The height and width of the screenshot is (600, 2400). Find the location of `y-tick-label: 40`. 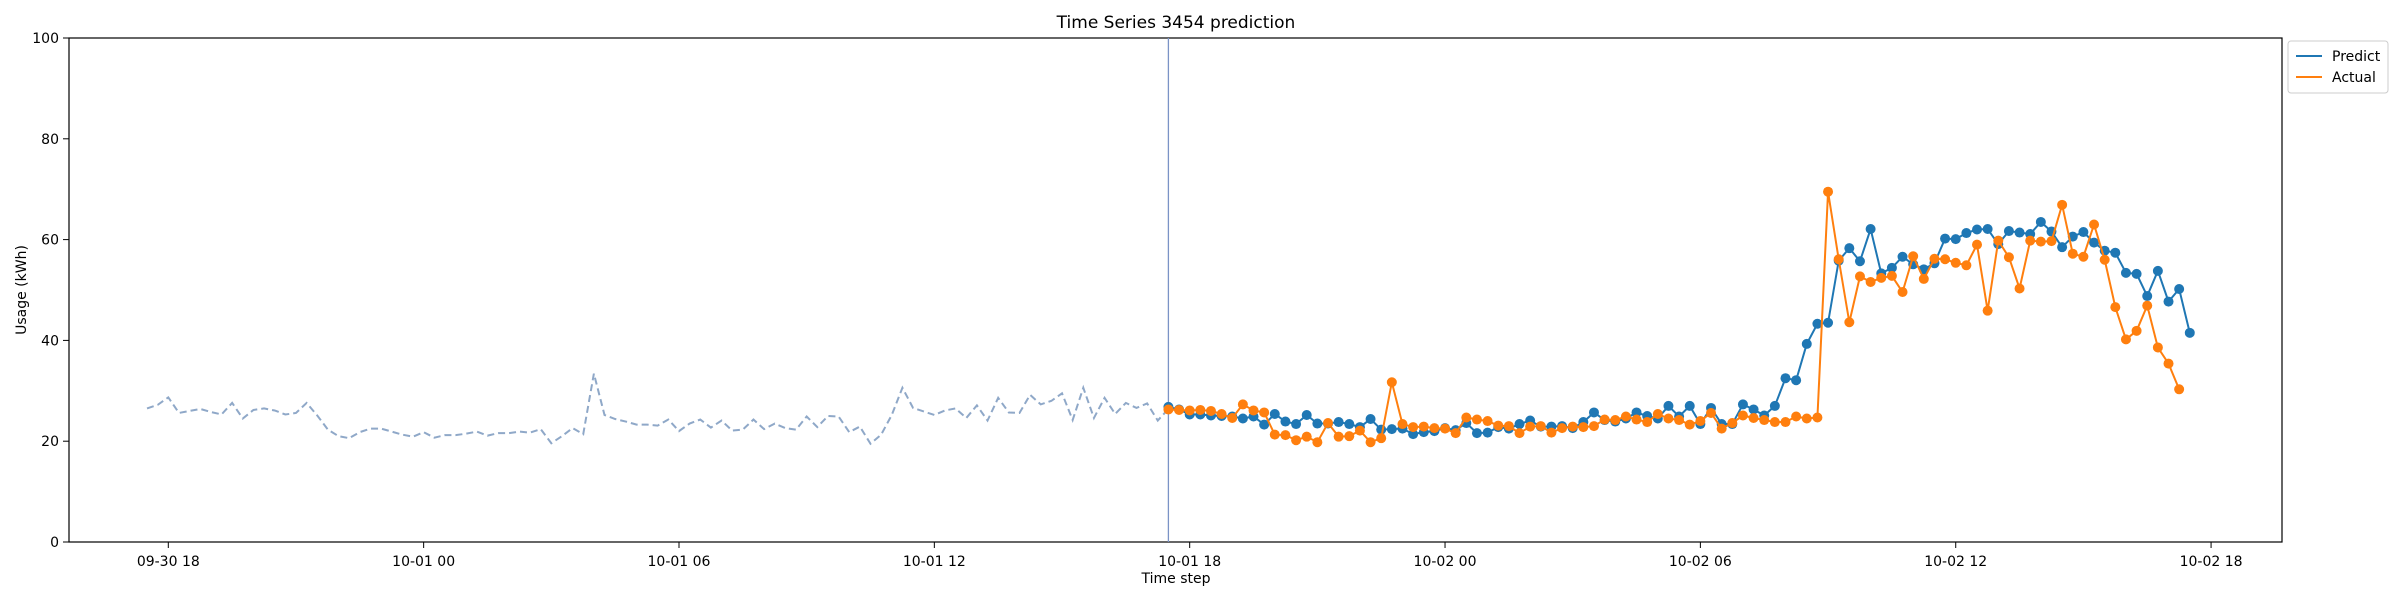

y-tick-label: 40 is located at coordinates (50, 341).